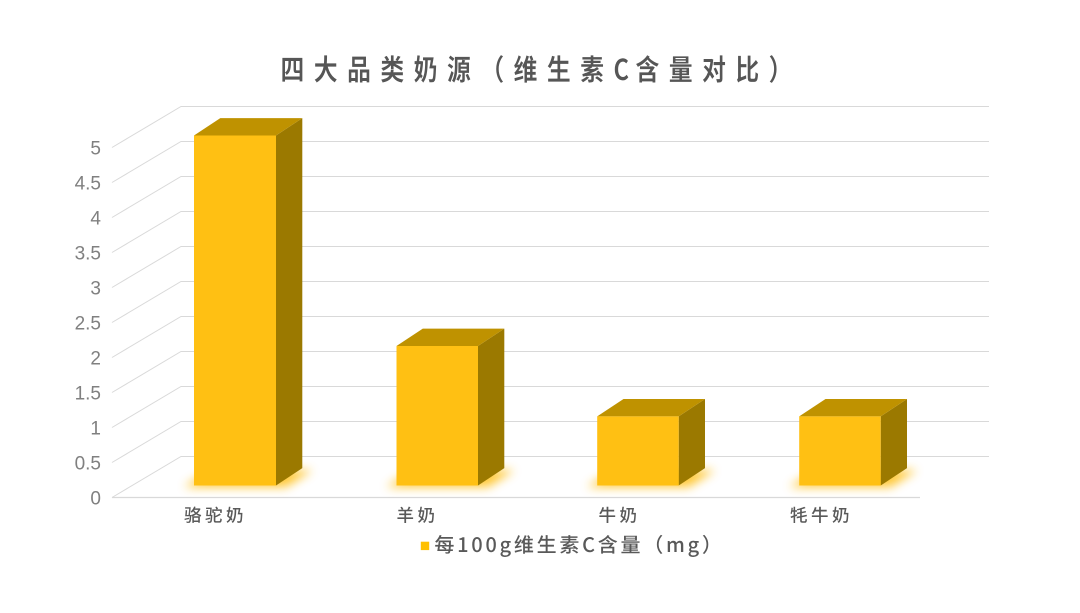 The image size is (1080, 613). I want to click on svg-text: 0.5, so click(88, 463).